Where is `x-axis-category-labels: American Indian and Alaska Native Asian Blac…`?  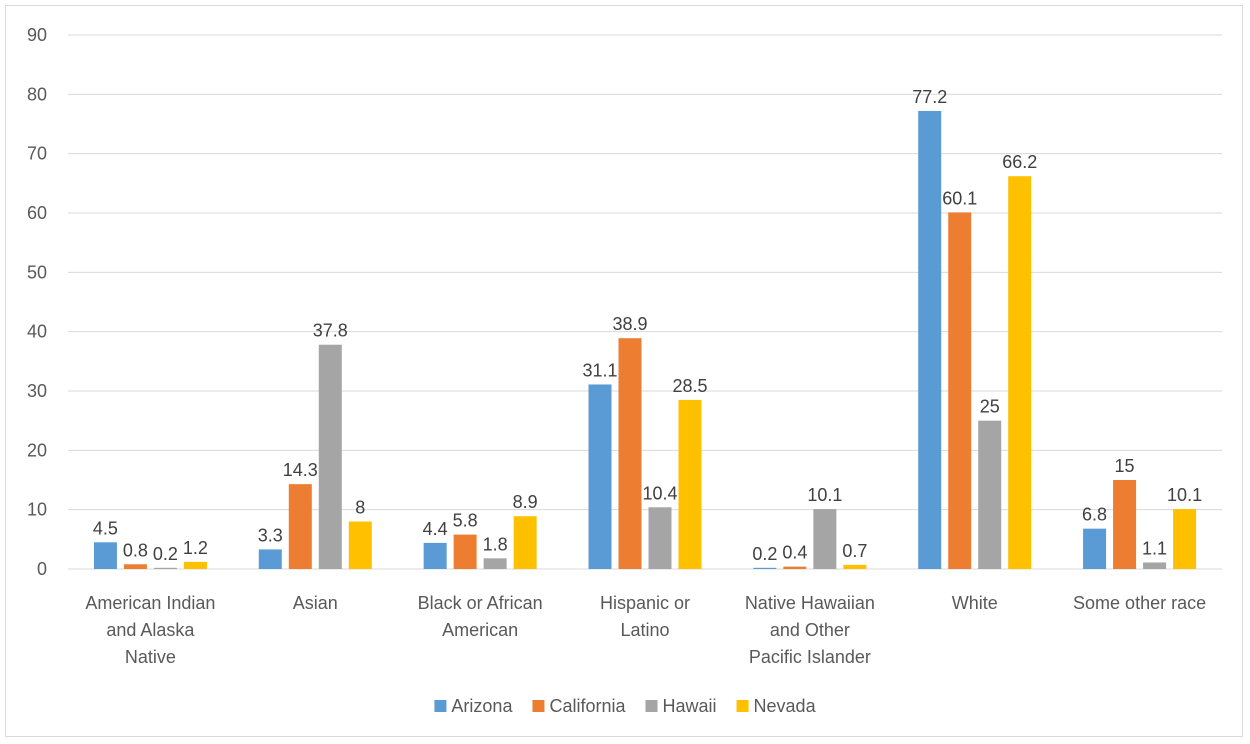 x-axis-category-labels: American Indian and Alaska Native Asian Blac… is located at coordinates (645, 630).